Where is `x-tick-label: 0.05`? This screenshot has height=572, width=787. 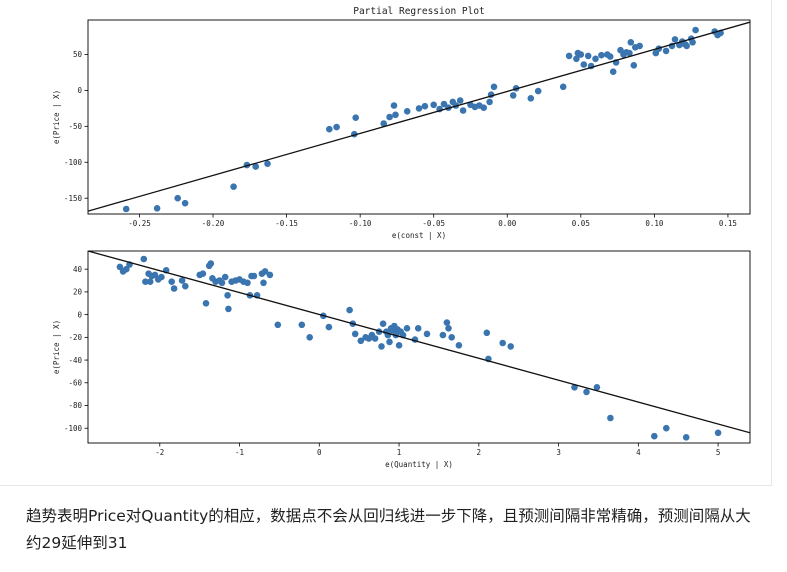 x-tick-label: 0.05 is located at coordinates (581, 223).